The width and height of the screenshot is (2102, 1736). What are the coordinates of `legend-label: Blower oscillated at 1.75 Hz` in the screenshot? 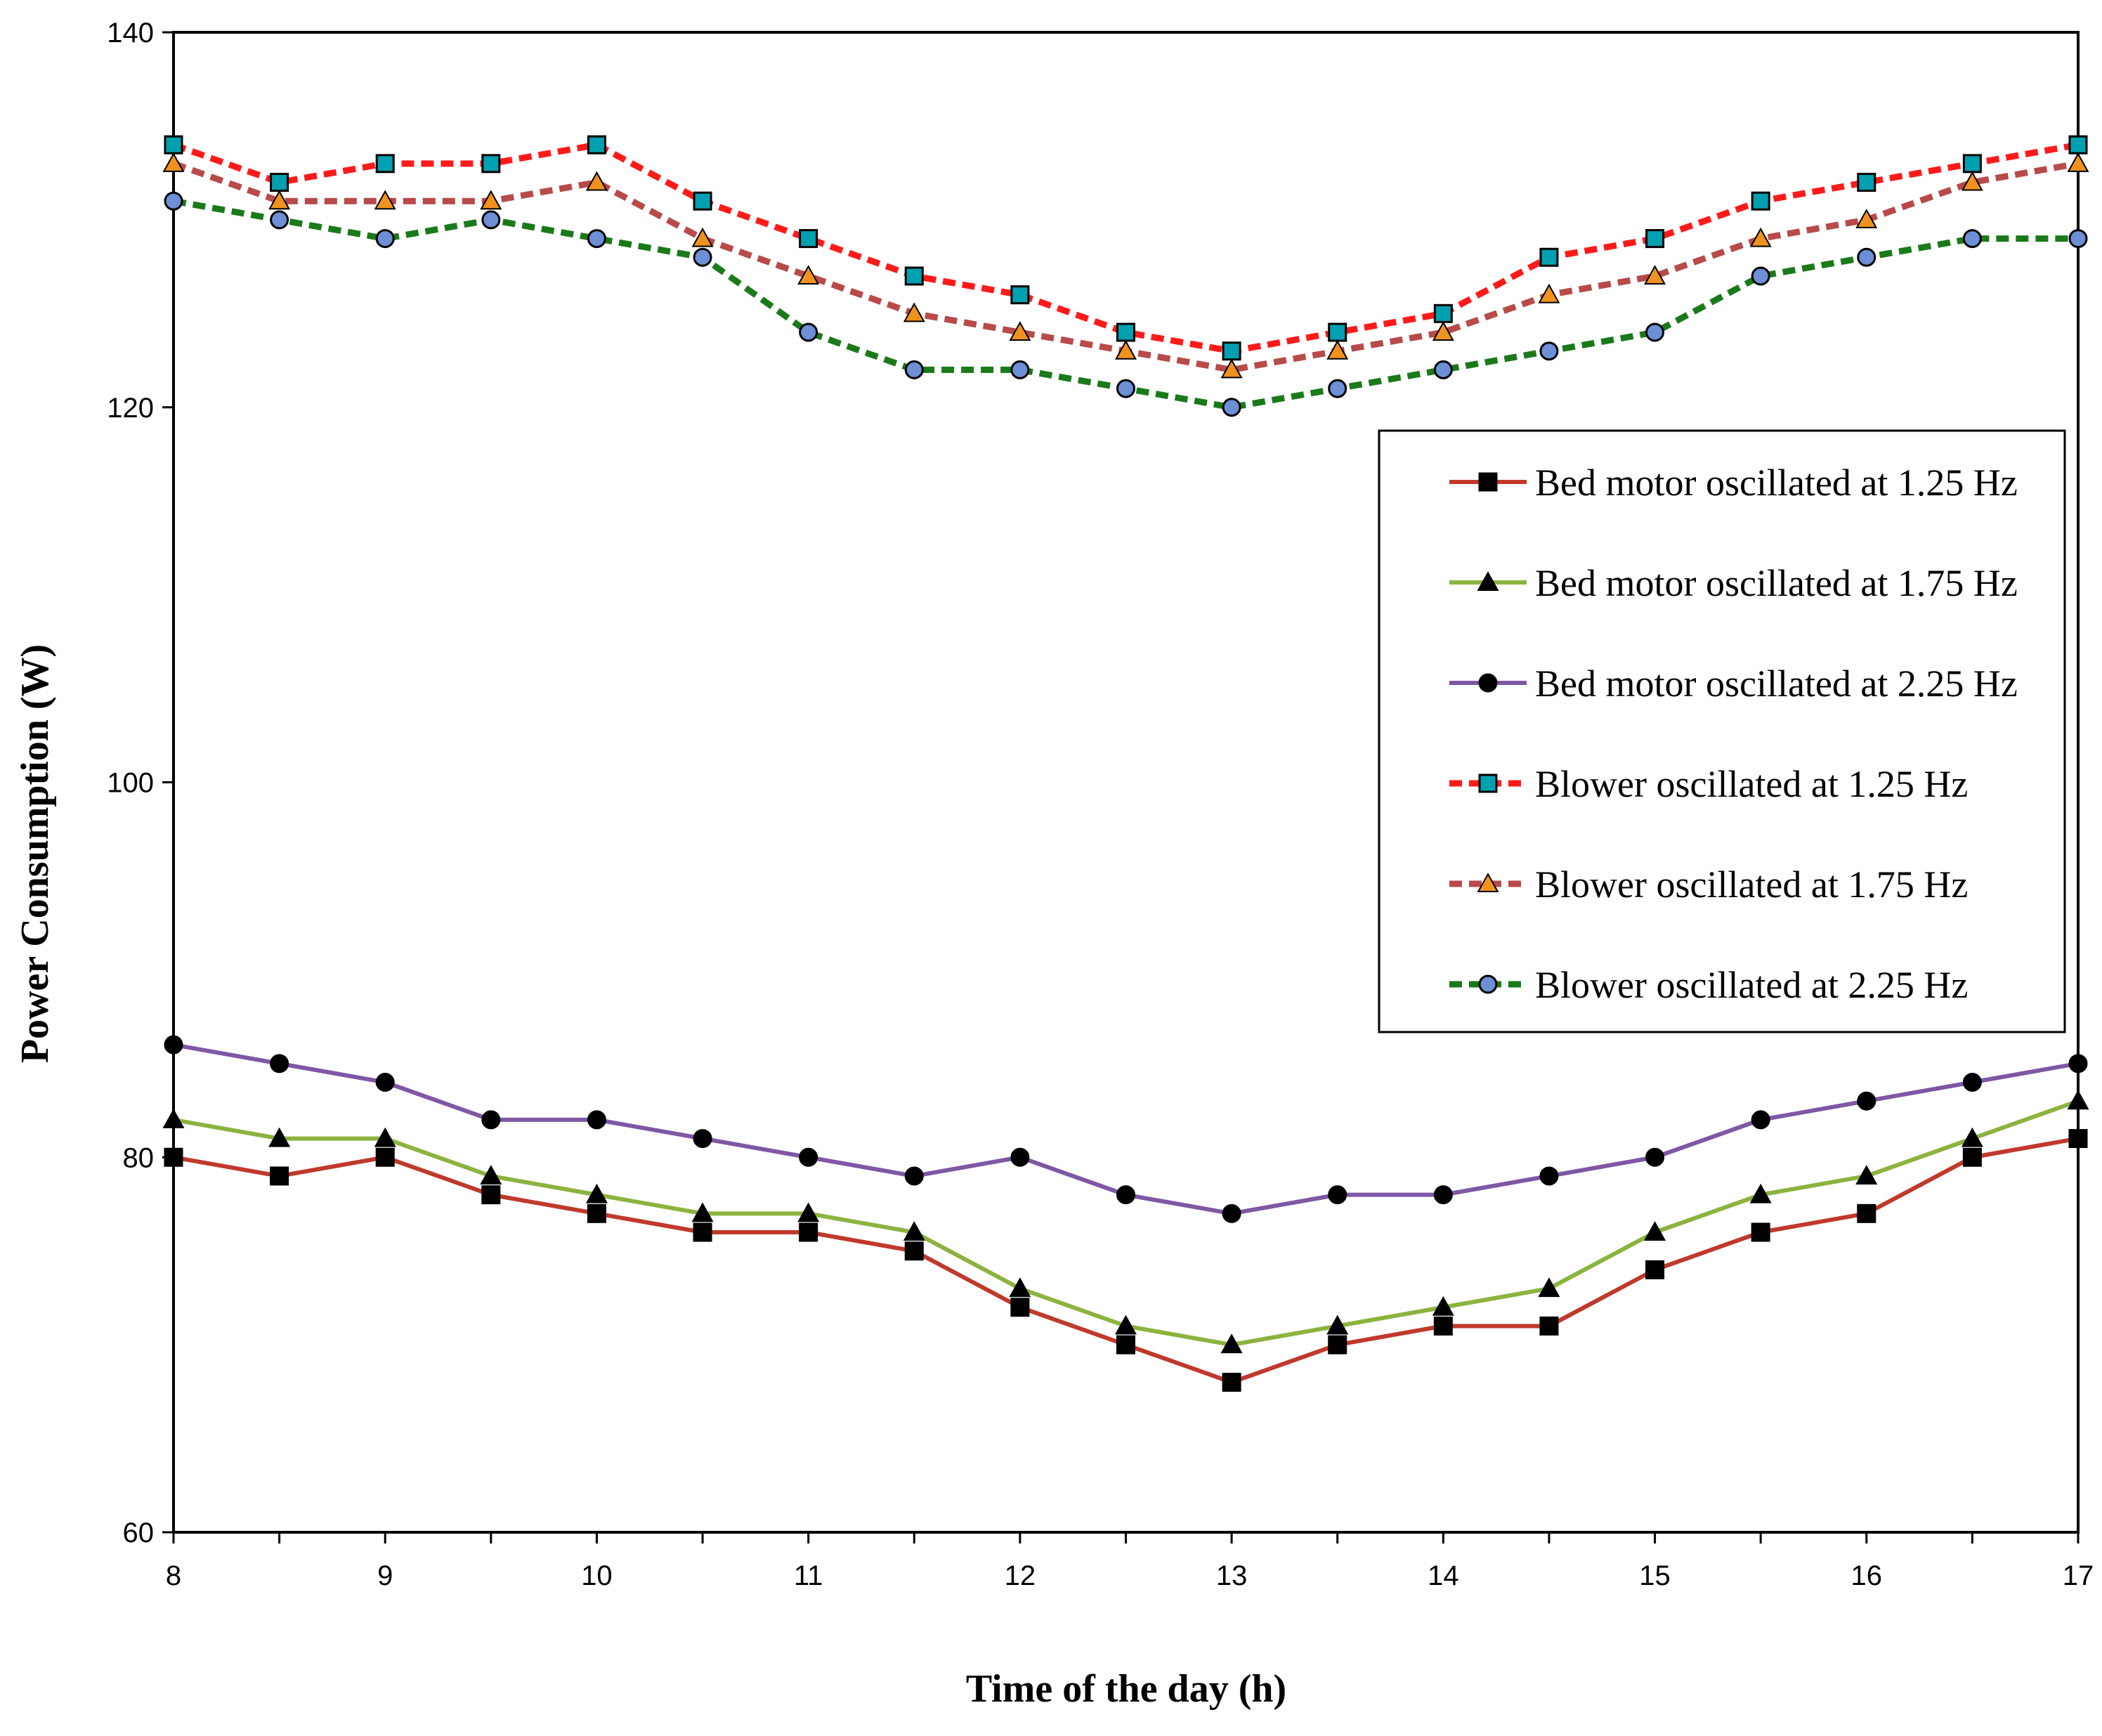 It's located at (1751, 884).